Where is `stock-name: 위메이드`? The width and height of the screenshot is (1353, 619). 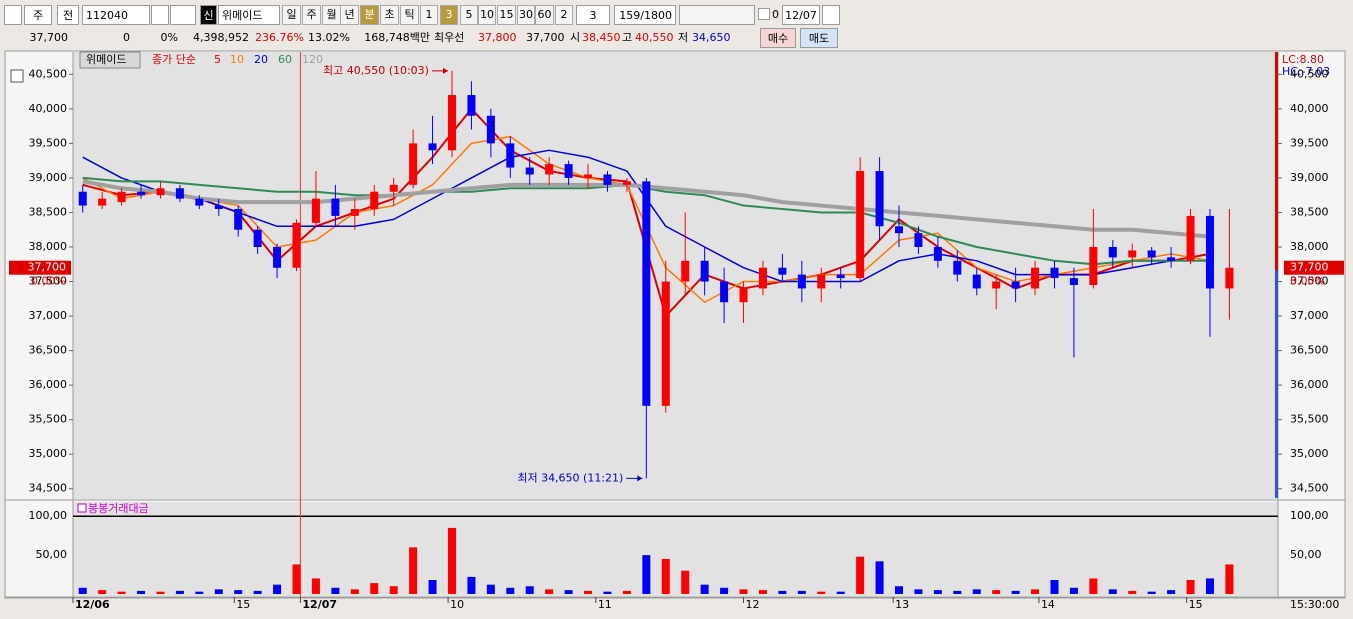
stock-name: 위메이드 is located at coordinates (249, 15).